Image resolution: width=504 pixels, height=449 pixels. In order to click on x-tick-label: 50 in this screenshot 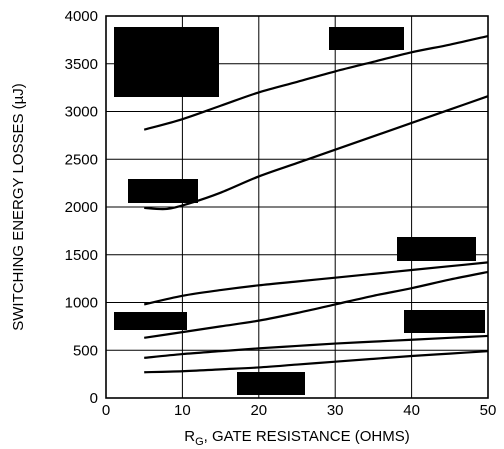, I will do `click(488, 410)`.